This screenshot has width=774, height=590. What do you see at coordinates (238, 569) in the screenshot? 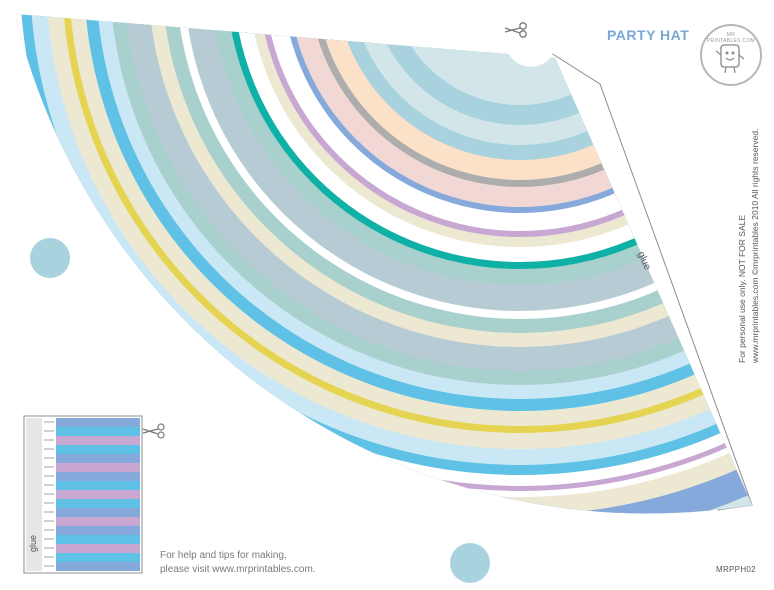
I see `help-line-2: please visit www.mrprintables.com.` at bounding box center [238, 569].